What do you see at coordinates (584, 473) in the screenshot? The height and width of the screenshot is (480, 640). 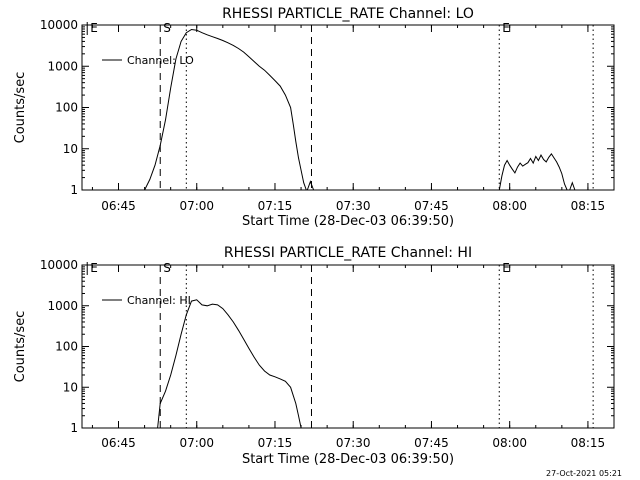 I see `footer-timestamp: 27-Oct-2021 05:21` at bounding box center [584, 473].